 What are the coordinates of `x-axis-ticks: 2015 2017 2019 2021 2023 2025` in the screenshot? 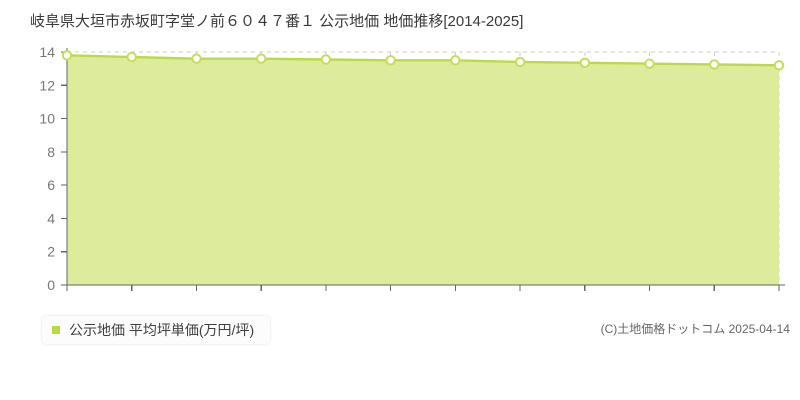 It's located at (430, 291).